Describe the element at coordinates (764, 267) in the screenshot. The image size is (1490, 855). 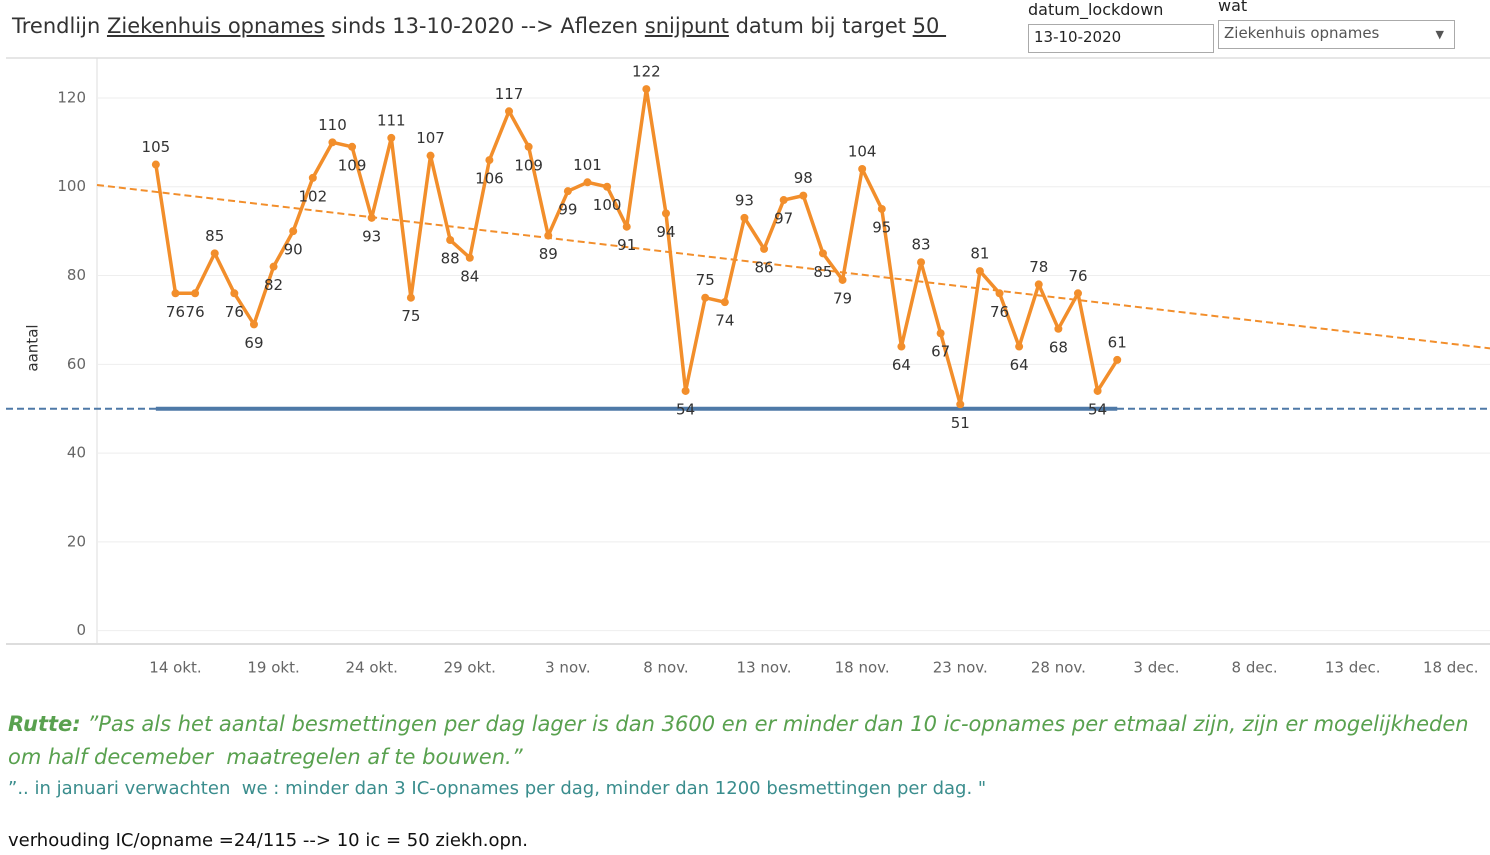
I see `data-label: 86` at that location.